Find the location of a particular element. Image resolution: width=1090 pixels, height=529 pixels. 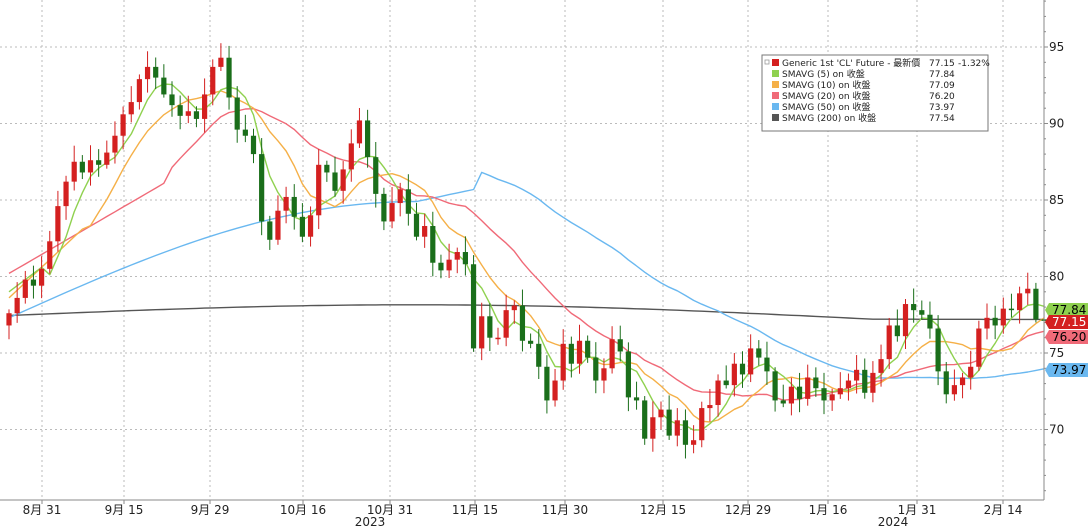

legend-label: SMAVG (10) on 收盤 is located at coordinates (826, 85).